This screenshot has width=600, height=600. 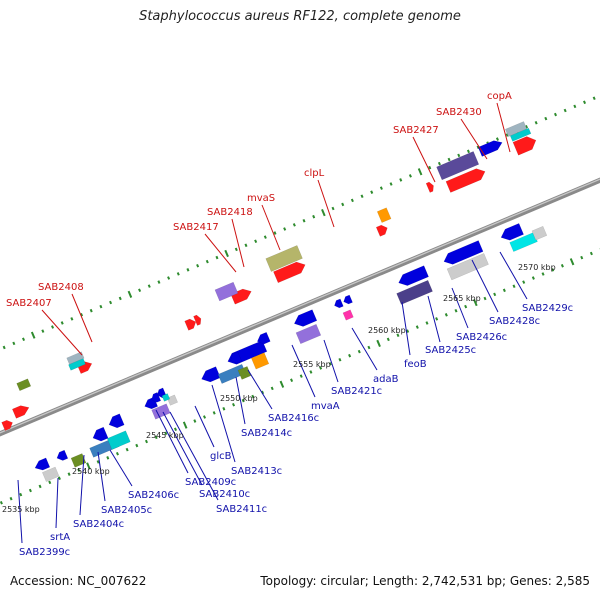 I want to click on reverse-gene-label: SAB2405c, so click(x=126, y=510).